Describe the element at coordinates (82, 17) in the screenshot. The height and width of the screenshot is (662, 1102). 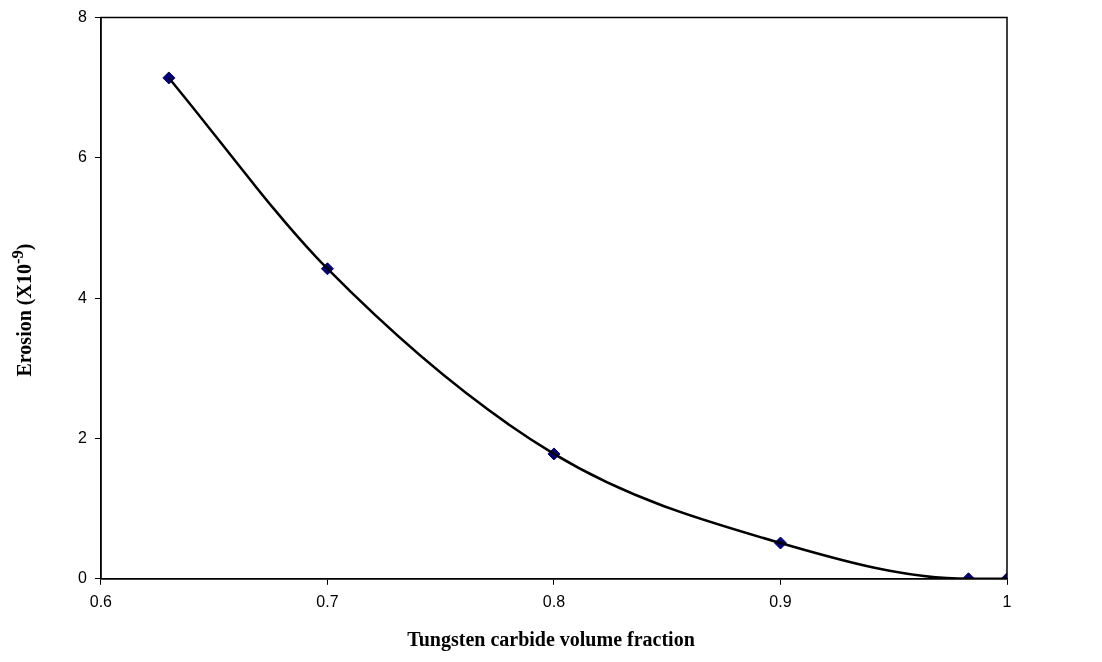
I see `y-tick-label: 8` at that location.